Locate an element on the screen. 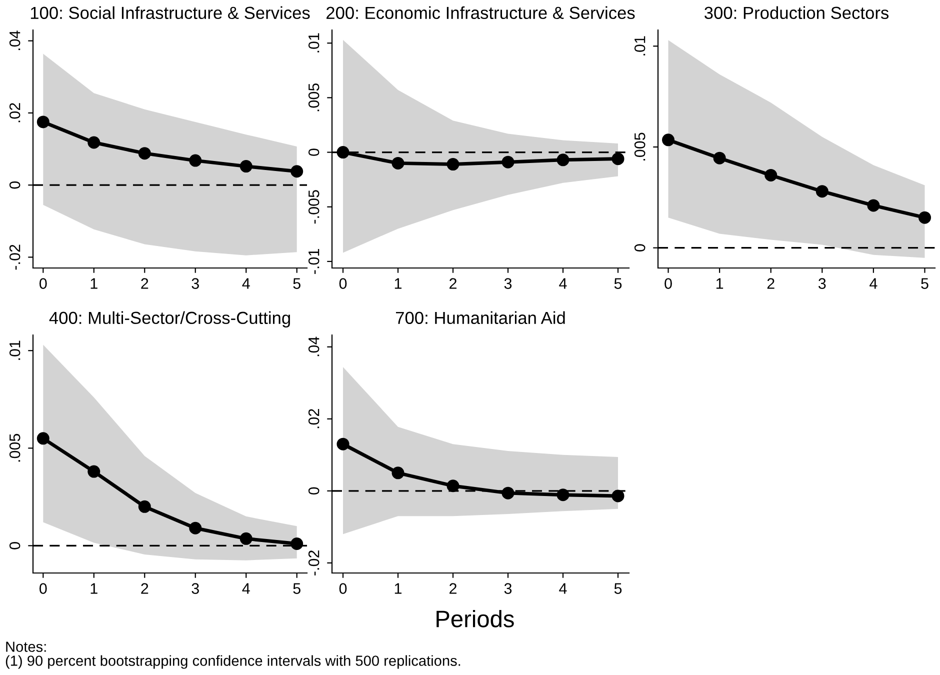 This screenshot has width=940, height=675. y-tick-label: -.005 is located at coordinates (314, 207).